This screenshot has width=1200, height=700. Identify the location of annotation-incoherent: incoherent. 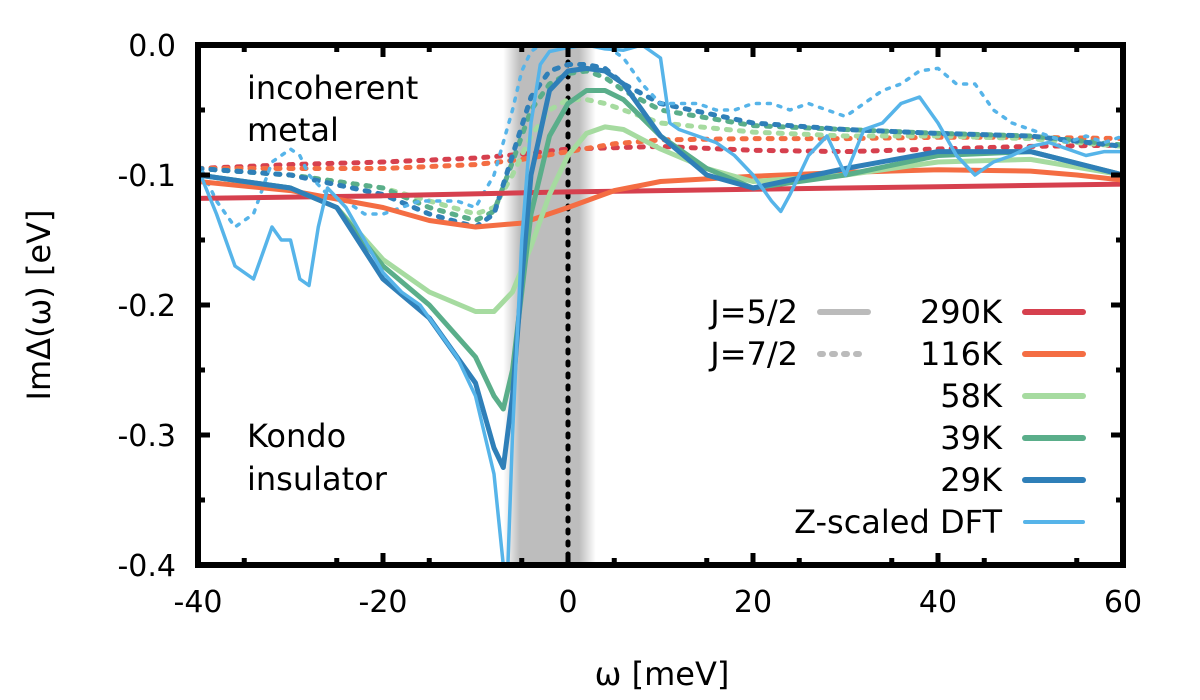
(332, 88).